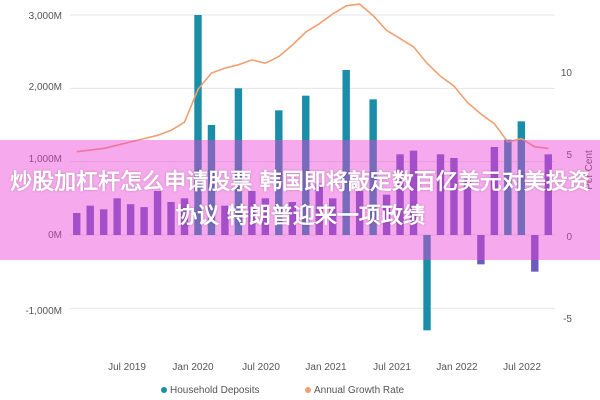 Image resolution: width=600 pixels, height=400 pixels. I want to click on x-tick: Jul 2019, so click(127, 367).